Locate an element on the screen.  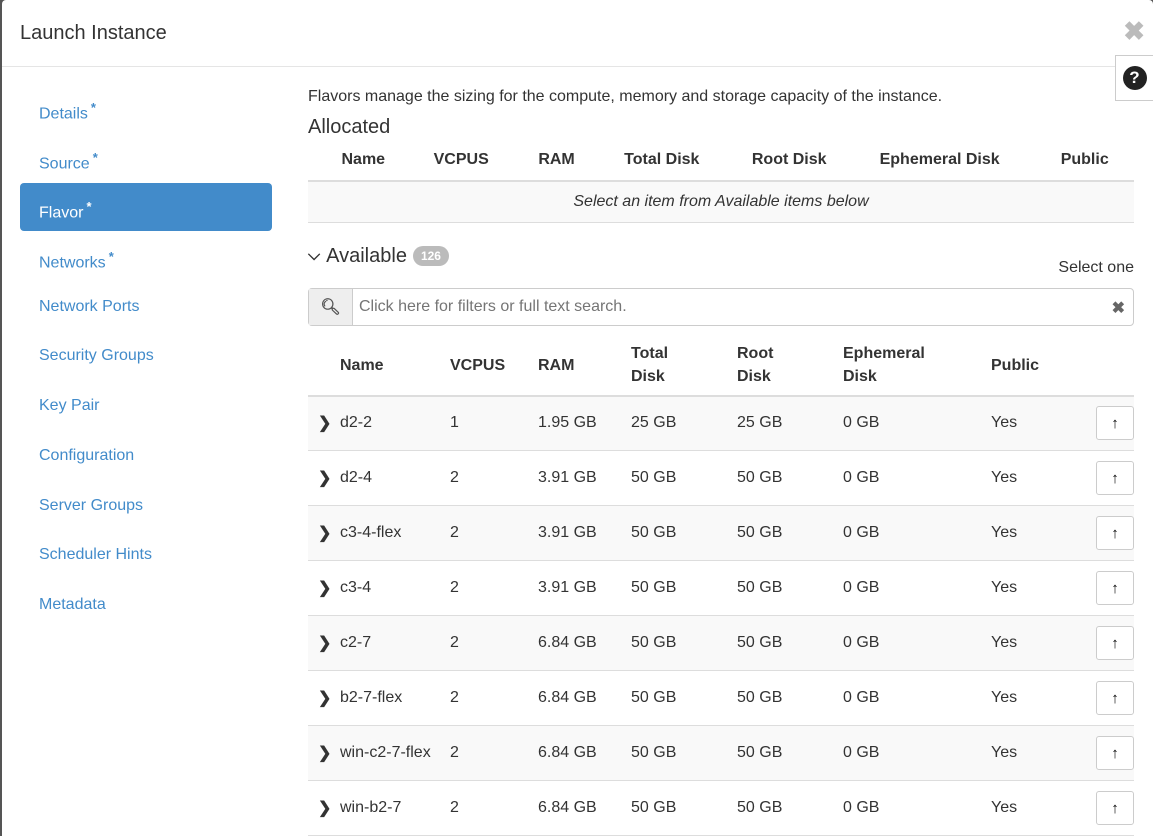
nav-item-server-groups: Server Groups is located at coordinates (146, 506).